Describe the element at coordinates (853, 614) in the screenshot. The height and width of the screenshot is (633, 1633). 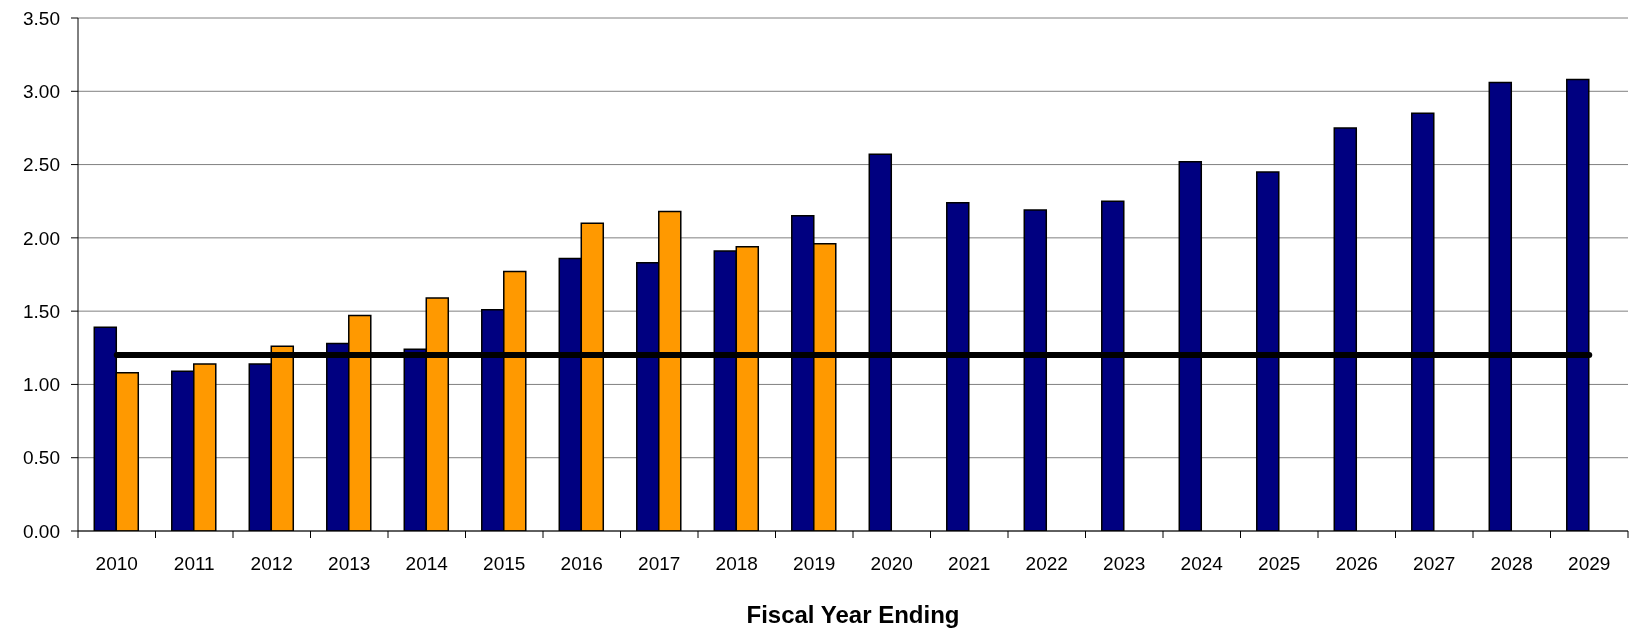
I see `x-axis-title: Fiscal Year Ending` at that location.